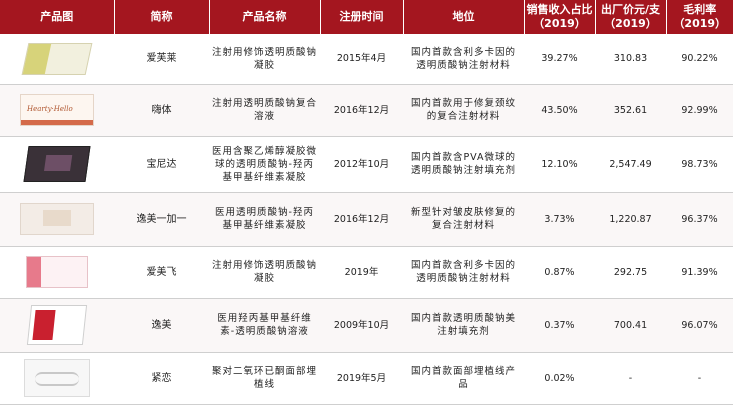 This screenshot has height=405, width=733. Describe the element at coordinates (162, 17) in the screenshot. I see `header-short-name: 简称` at that location.